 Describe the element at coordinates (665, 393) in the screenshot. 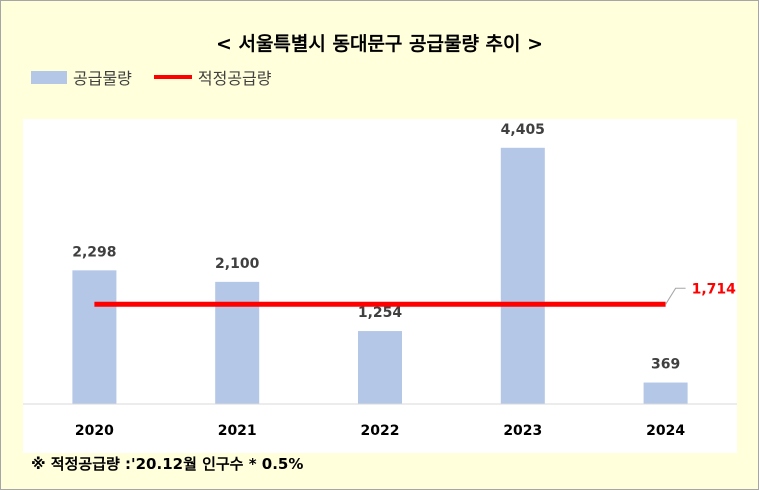

I see `bar-2024` at that location.